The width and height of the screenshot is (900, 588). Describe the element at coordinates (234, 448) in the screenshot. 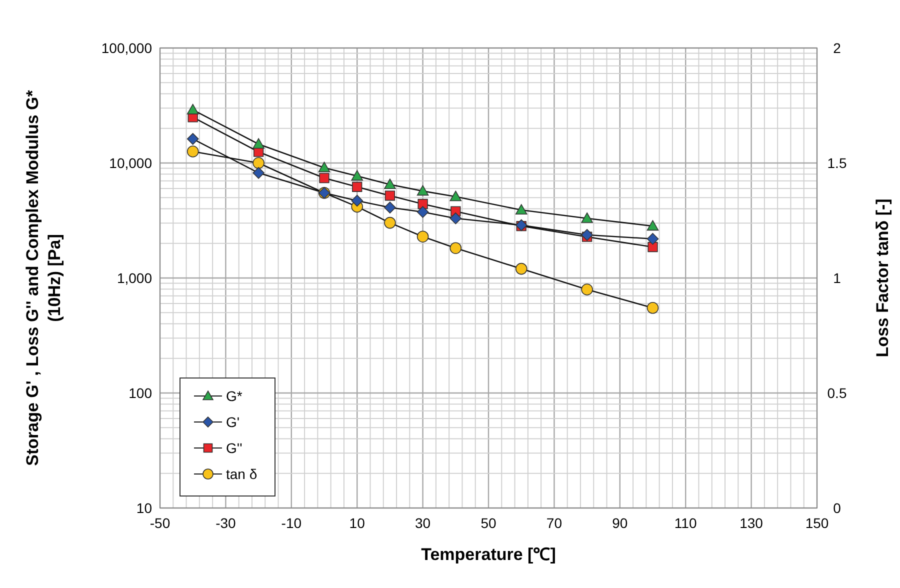

I see `legend-label: G''` at that location.